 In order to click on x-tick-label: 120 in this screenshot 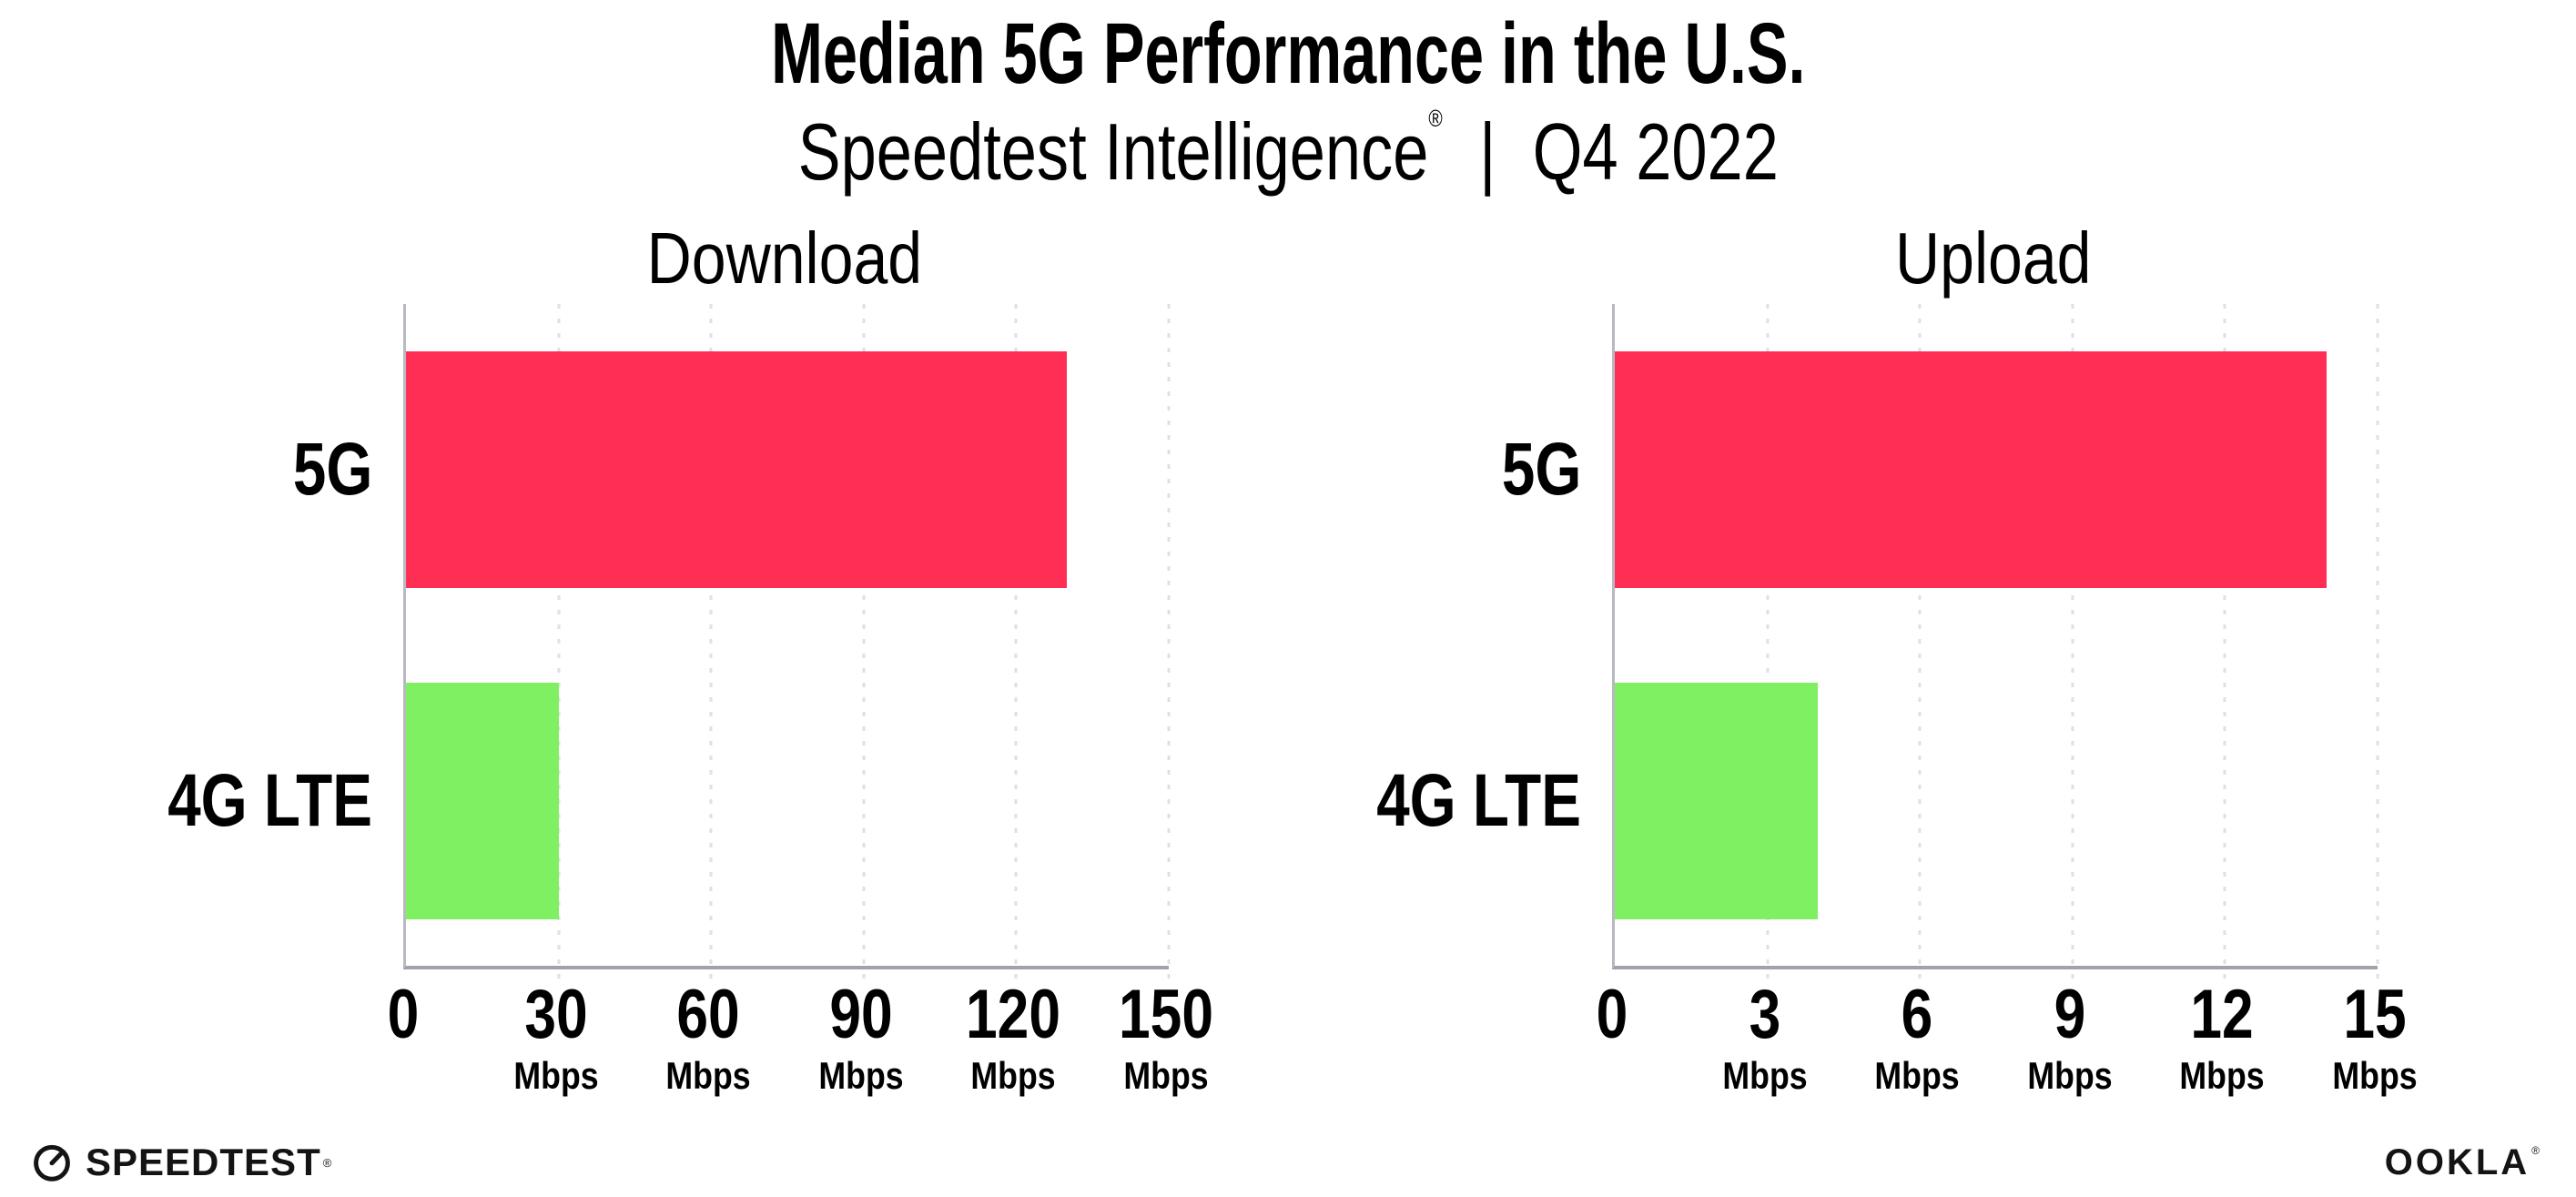, I will do `click(1013, 1015)`.